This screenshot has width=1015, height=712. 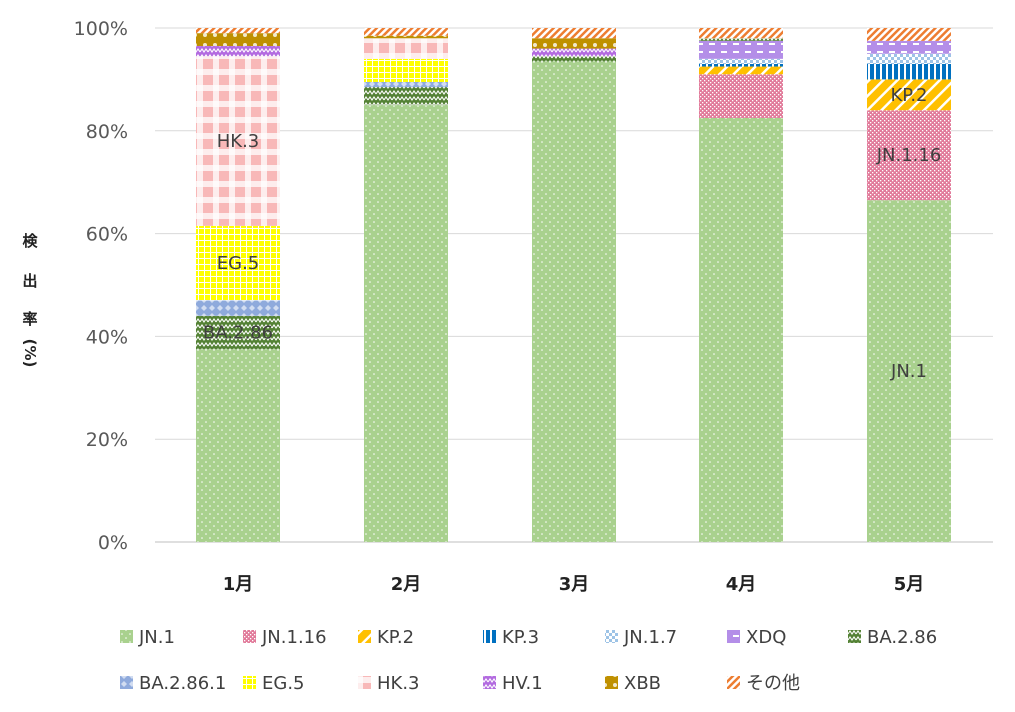 What do you see at coordinates (650, 637) in the screenshot?
I see `legend-label: JN.1.7` at bounding box center [650, 637].